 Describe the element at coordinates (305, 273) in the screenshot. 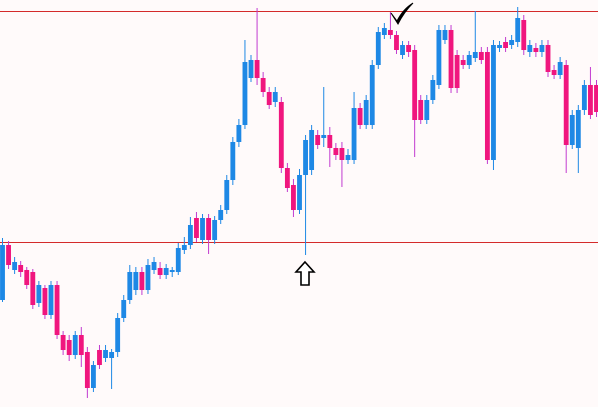

I see `up-arrow-marker` at that location.